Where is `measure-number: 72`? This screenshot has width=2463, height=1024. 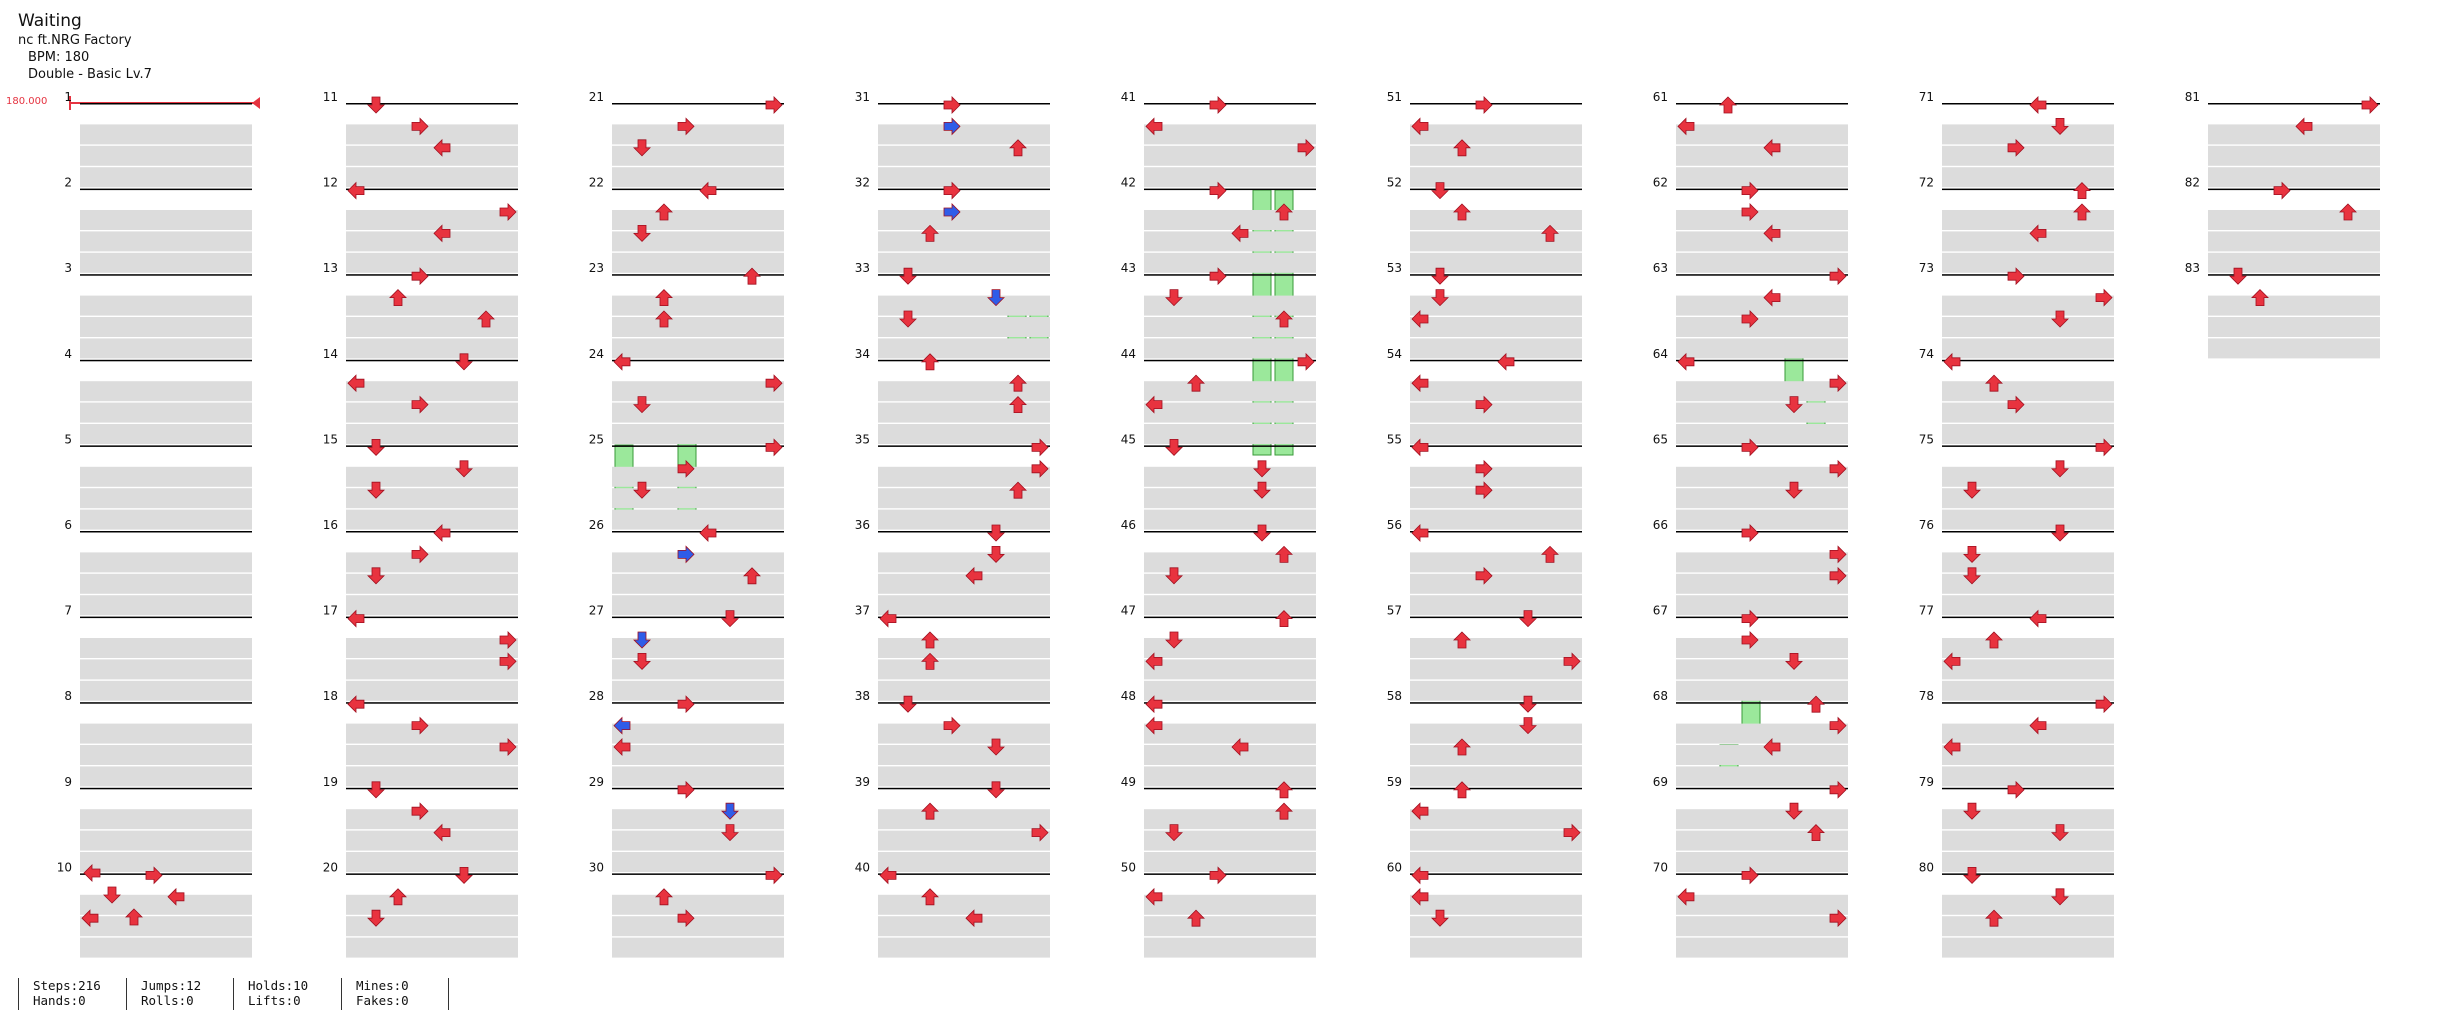
measure-number: 72 is located at coordinates (1926, 183).